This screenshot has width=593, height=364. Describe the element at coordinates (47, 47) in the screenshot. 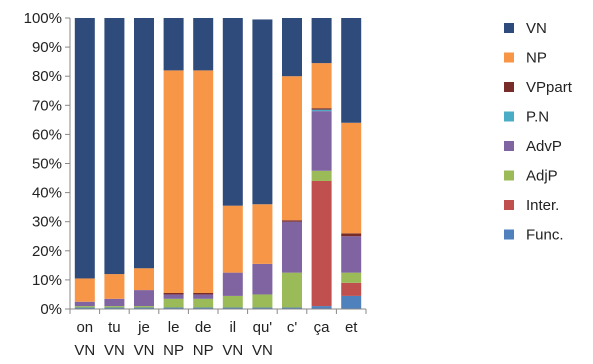

I see `y-tick-label: 90%` at that location.